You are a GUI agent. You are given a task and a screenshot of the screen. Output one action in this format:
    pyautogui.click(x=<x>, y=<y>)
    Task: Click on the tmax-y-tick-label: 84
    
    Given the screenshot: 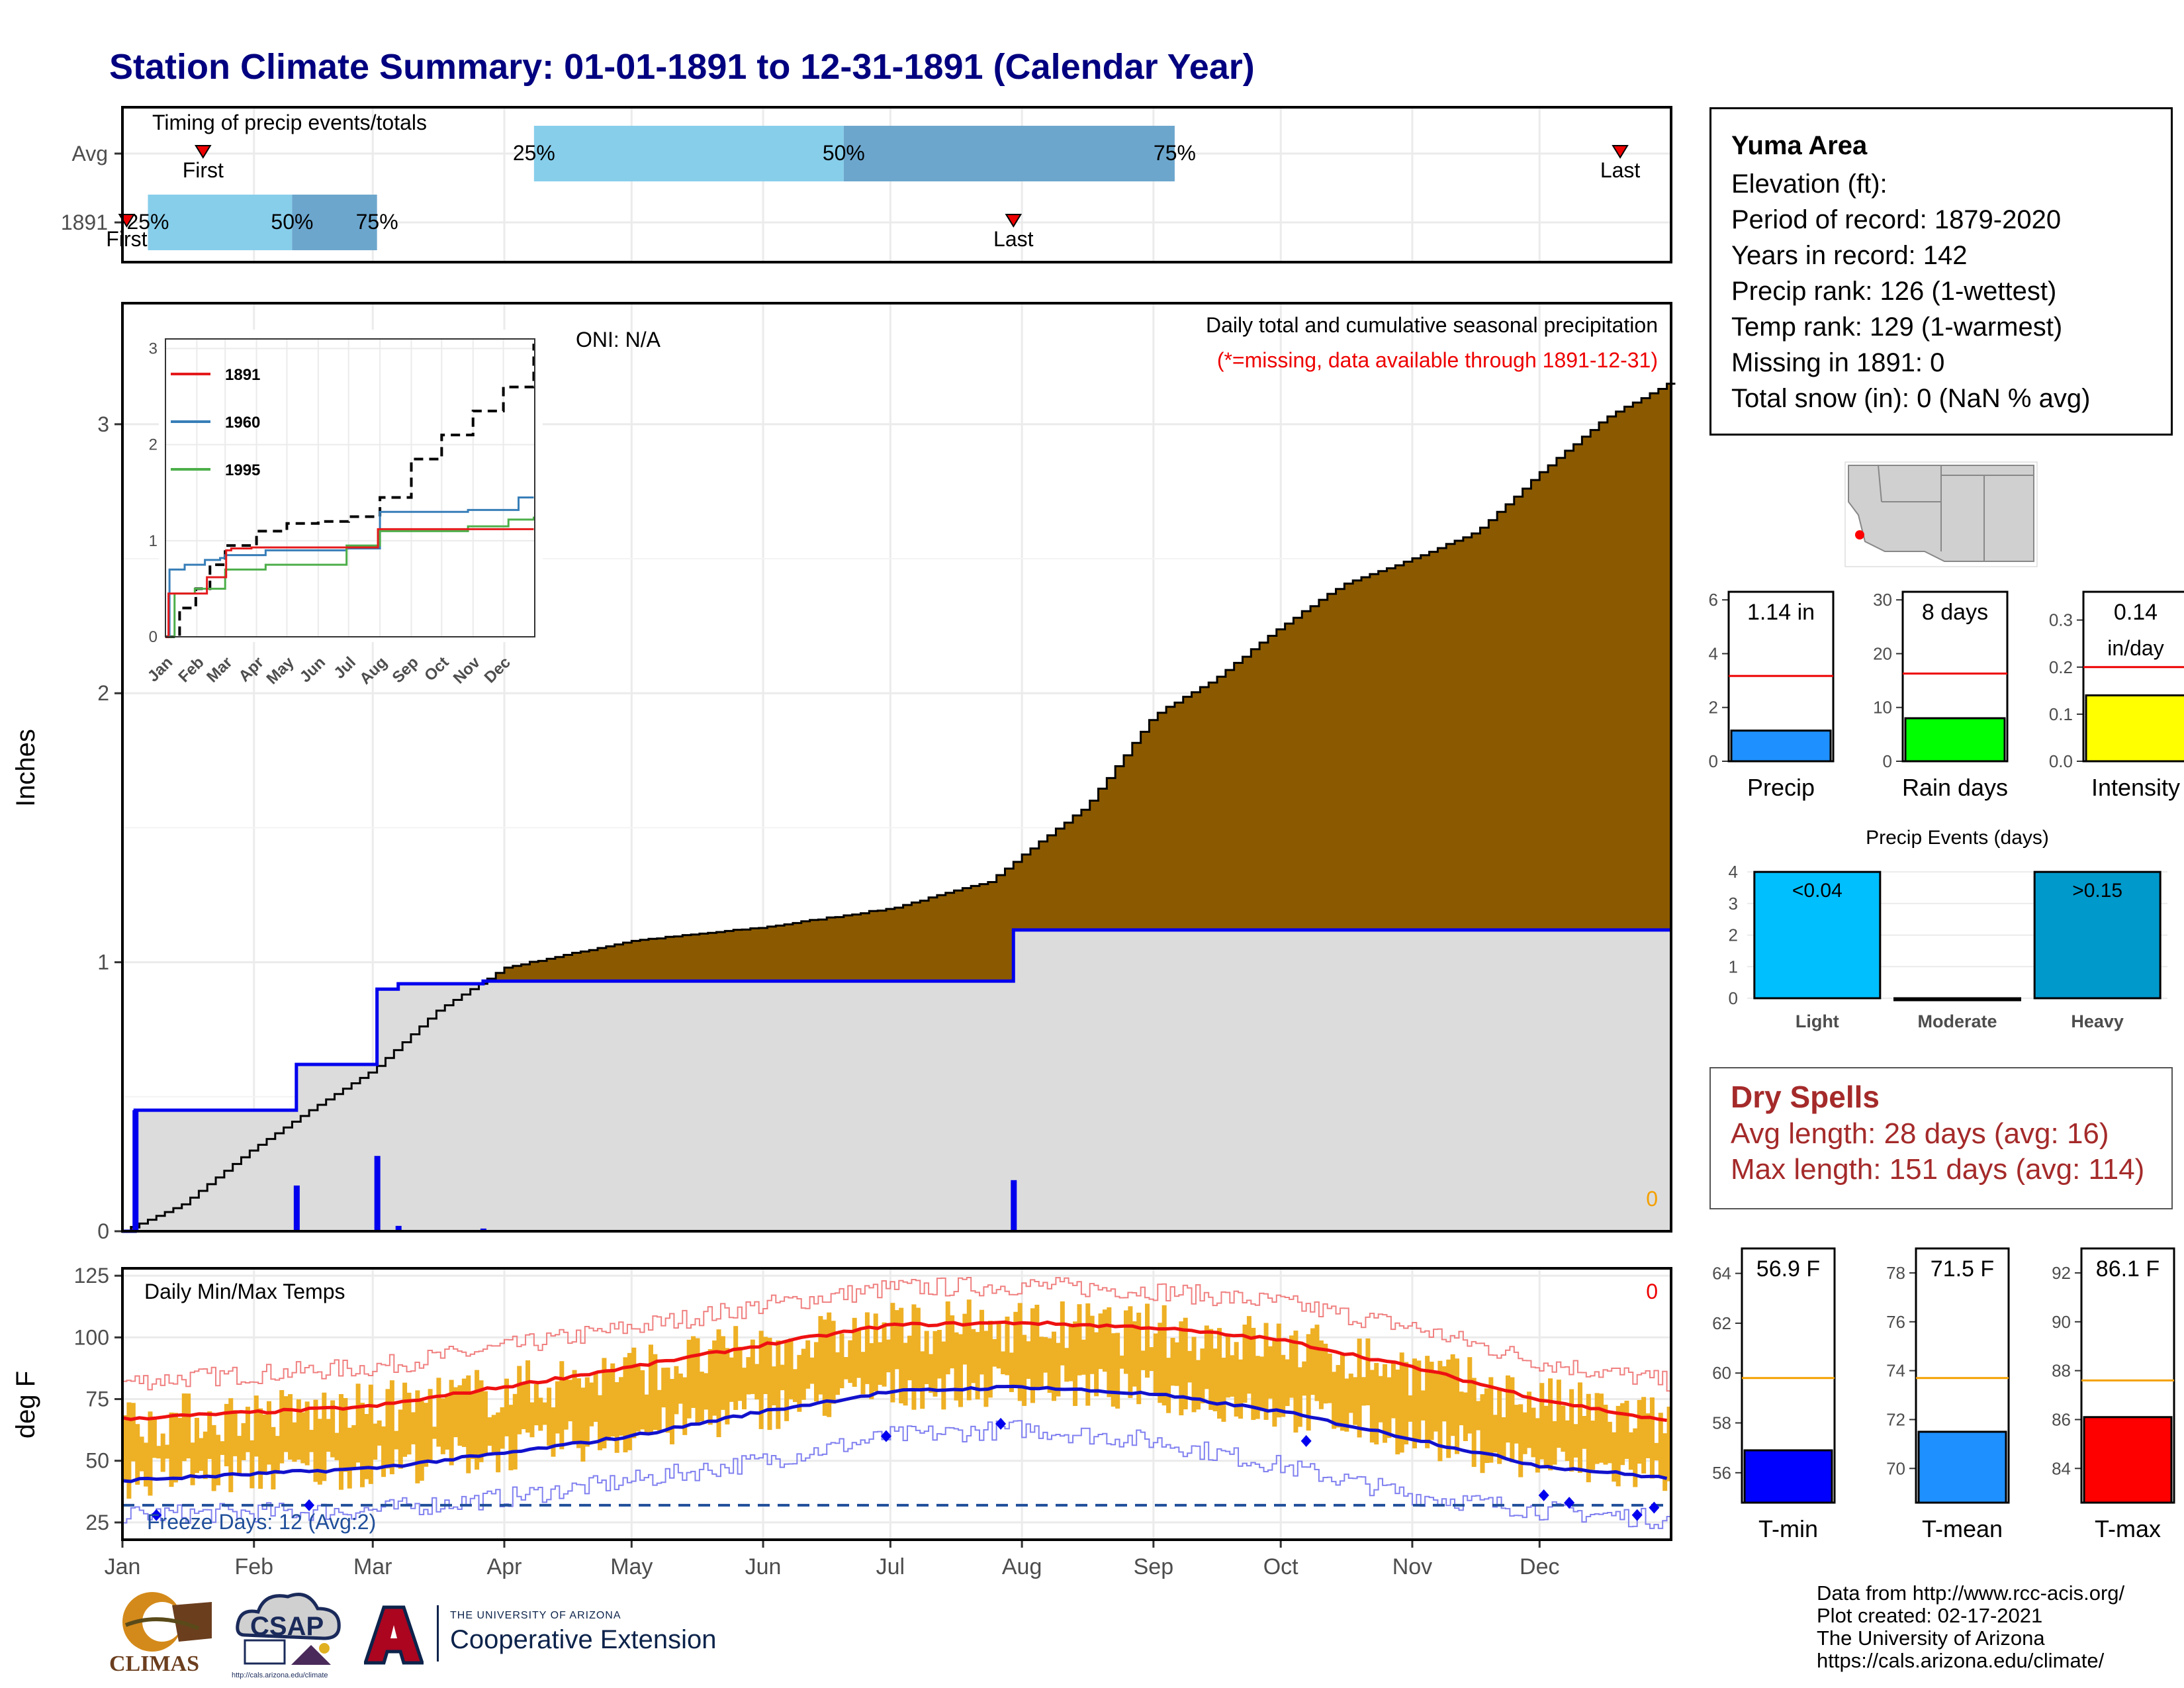 What is the action you would take?
    pyautogui.click(x=2061, y=1468)
    